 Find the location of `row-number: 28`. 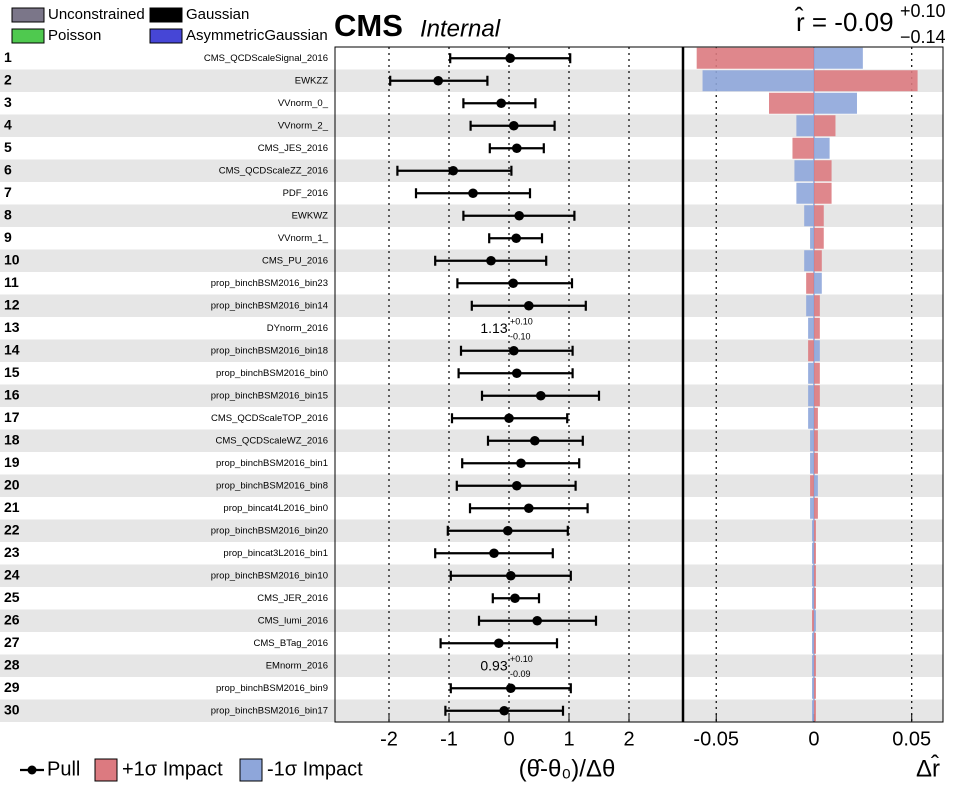

row-number: 28 is located at coordinates (12, 664).